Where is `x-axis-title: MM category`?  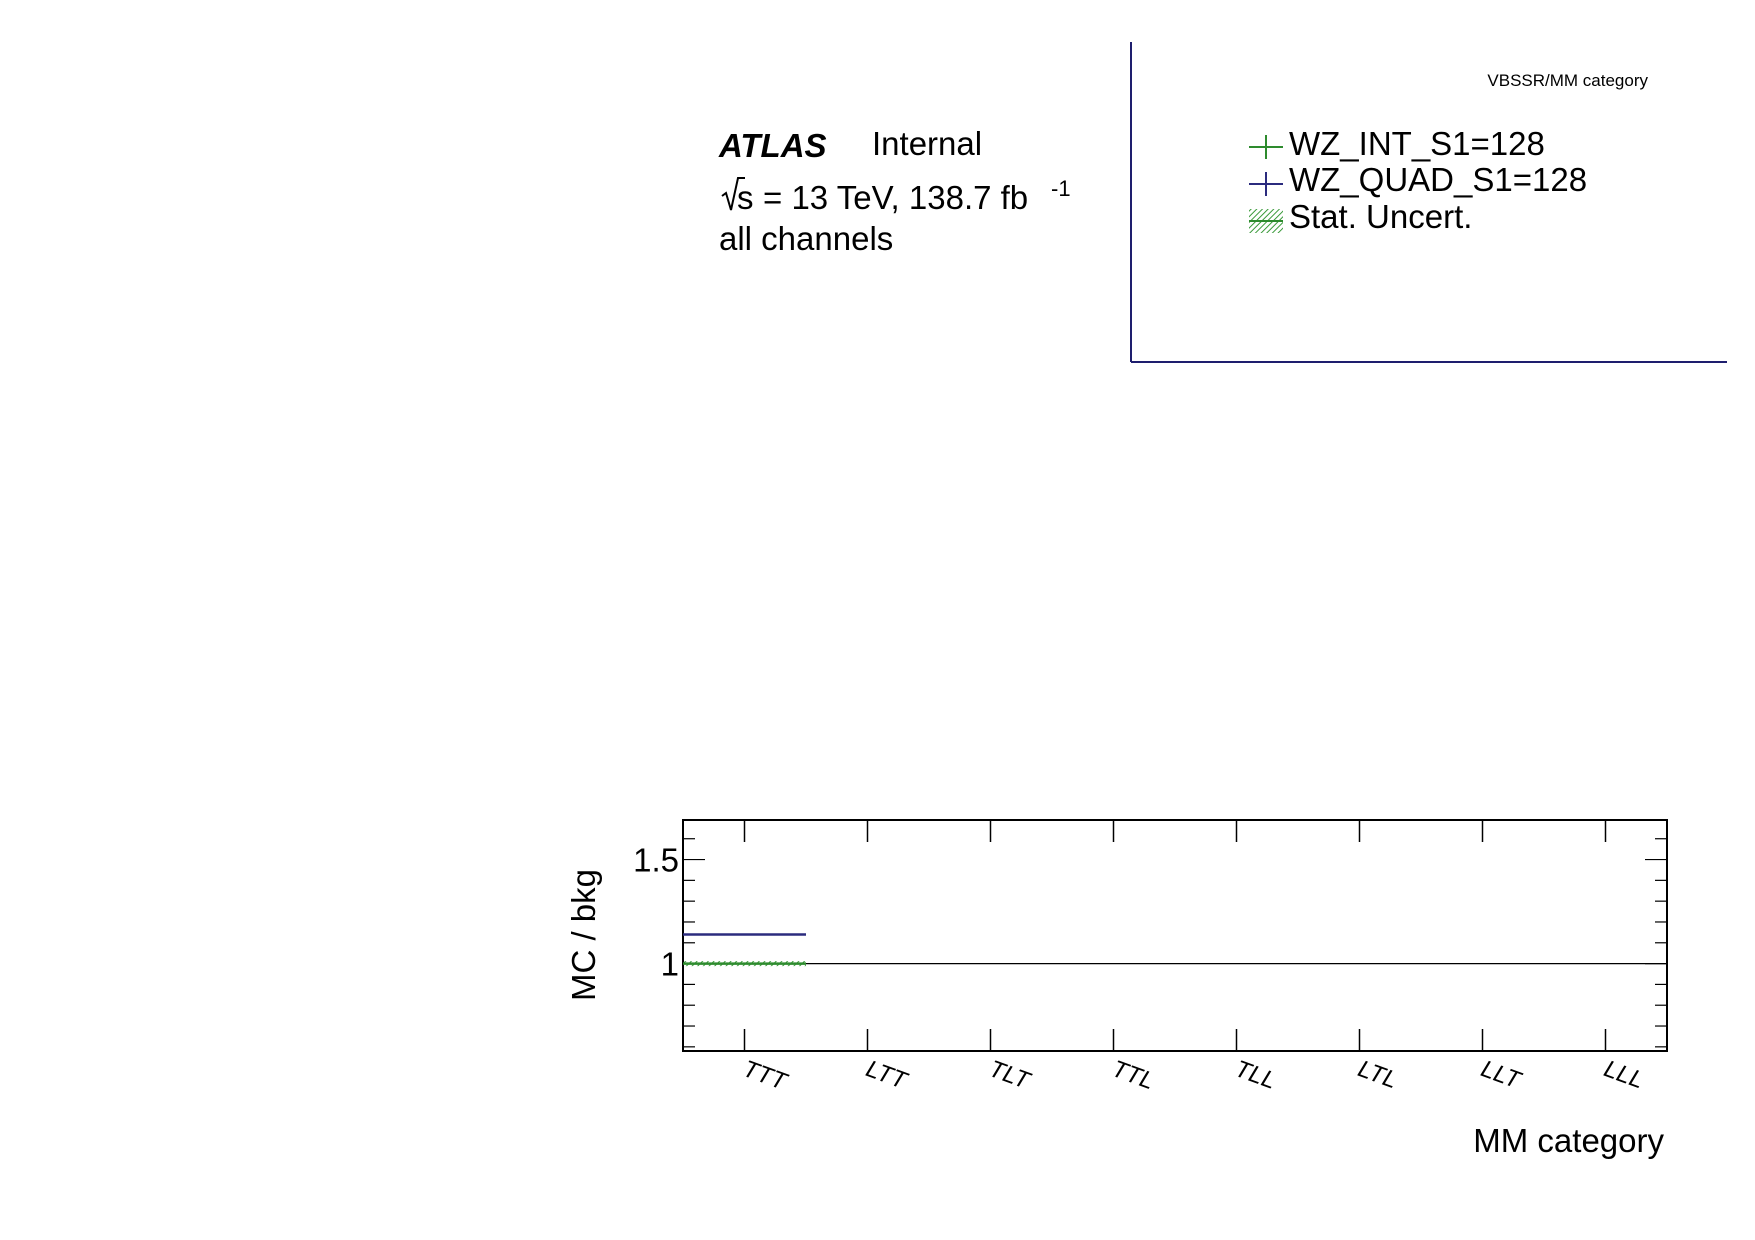 x-axis-title: MM category is located at coordinates (1568, 1140).